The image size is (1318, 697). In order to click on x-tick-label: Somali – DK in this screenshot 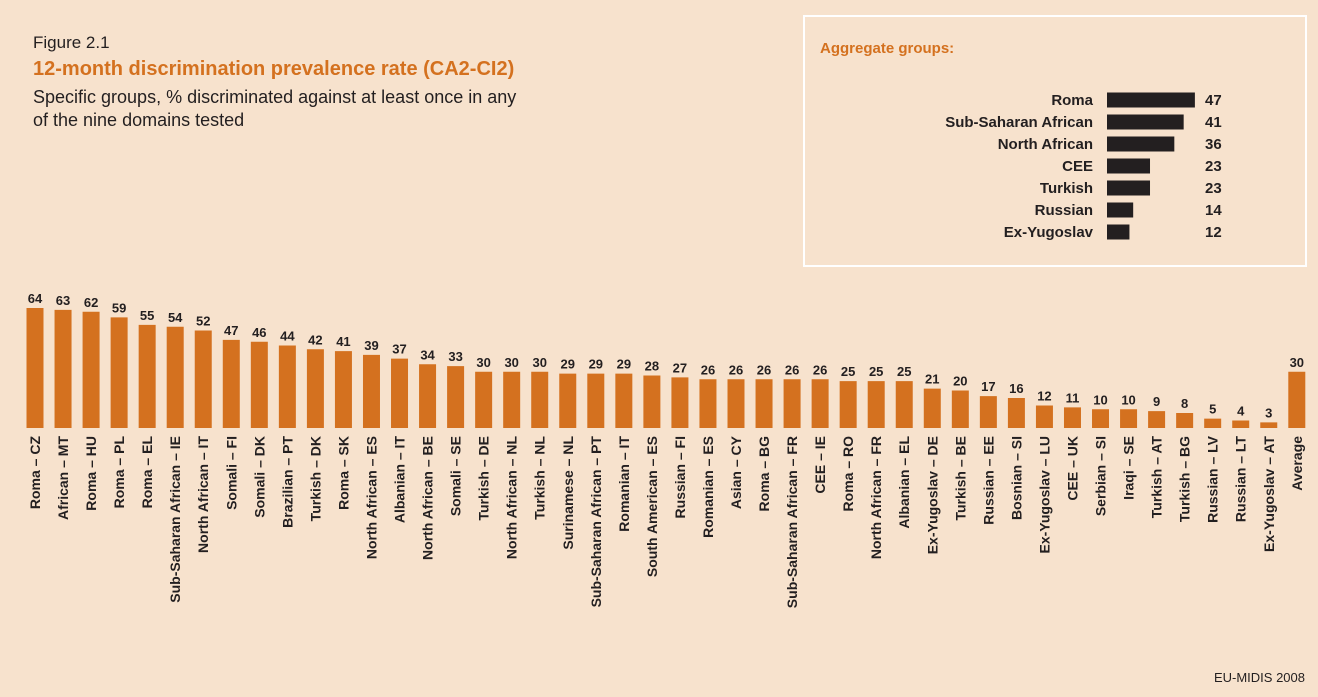, I will do `click(259, 477)`.